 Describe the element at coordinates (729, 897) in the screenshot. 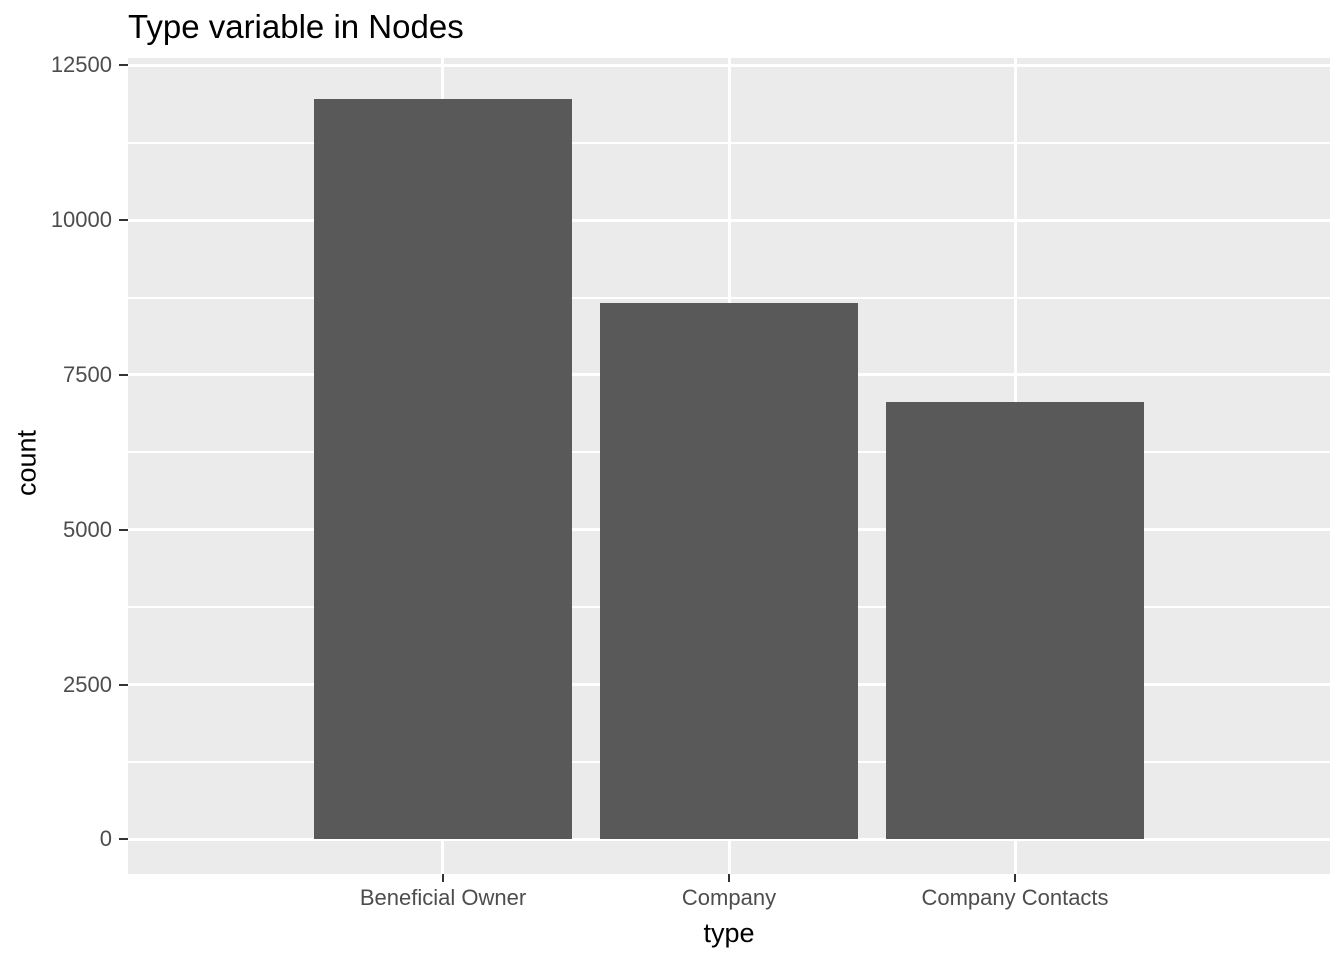

I see `x-tick-label: Company` at that location.